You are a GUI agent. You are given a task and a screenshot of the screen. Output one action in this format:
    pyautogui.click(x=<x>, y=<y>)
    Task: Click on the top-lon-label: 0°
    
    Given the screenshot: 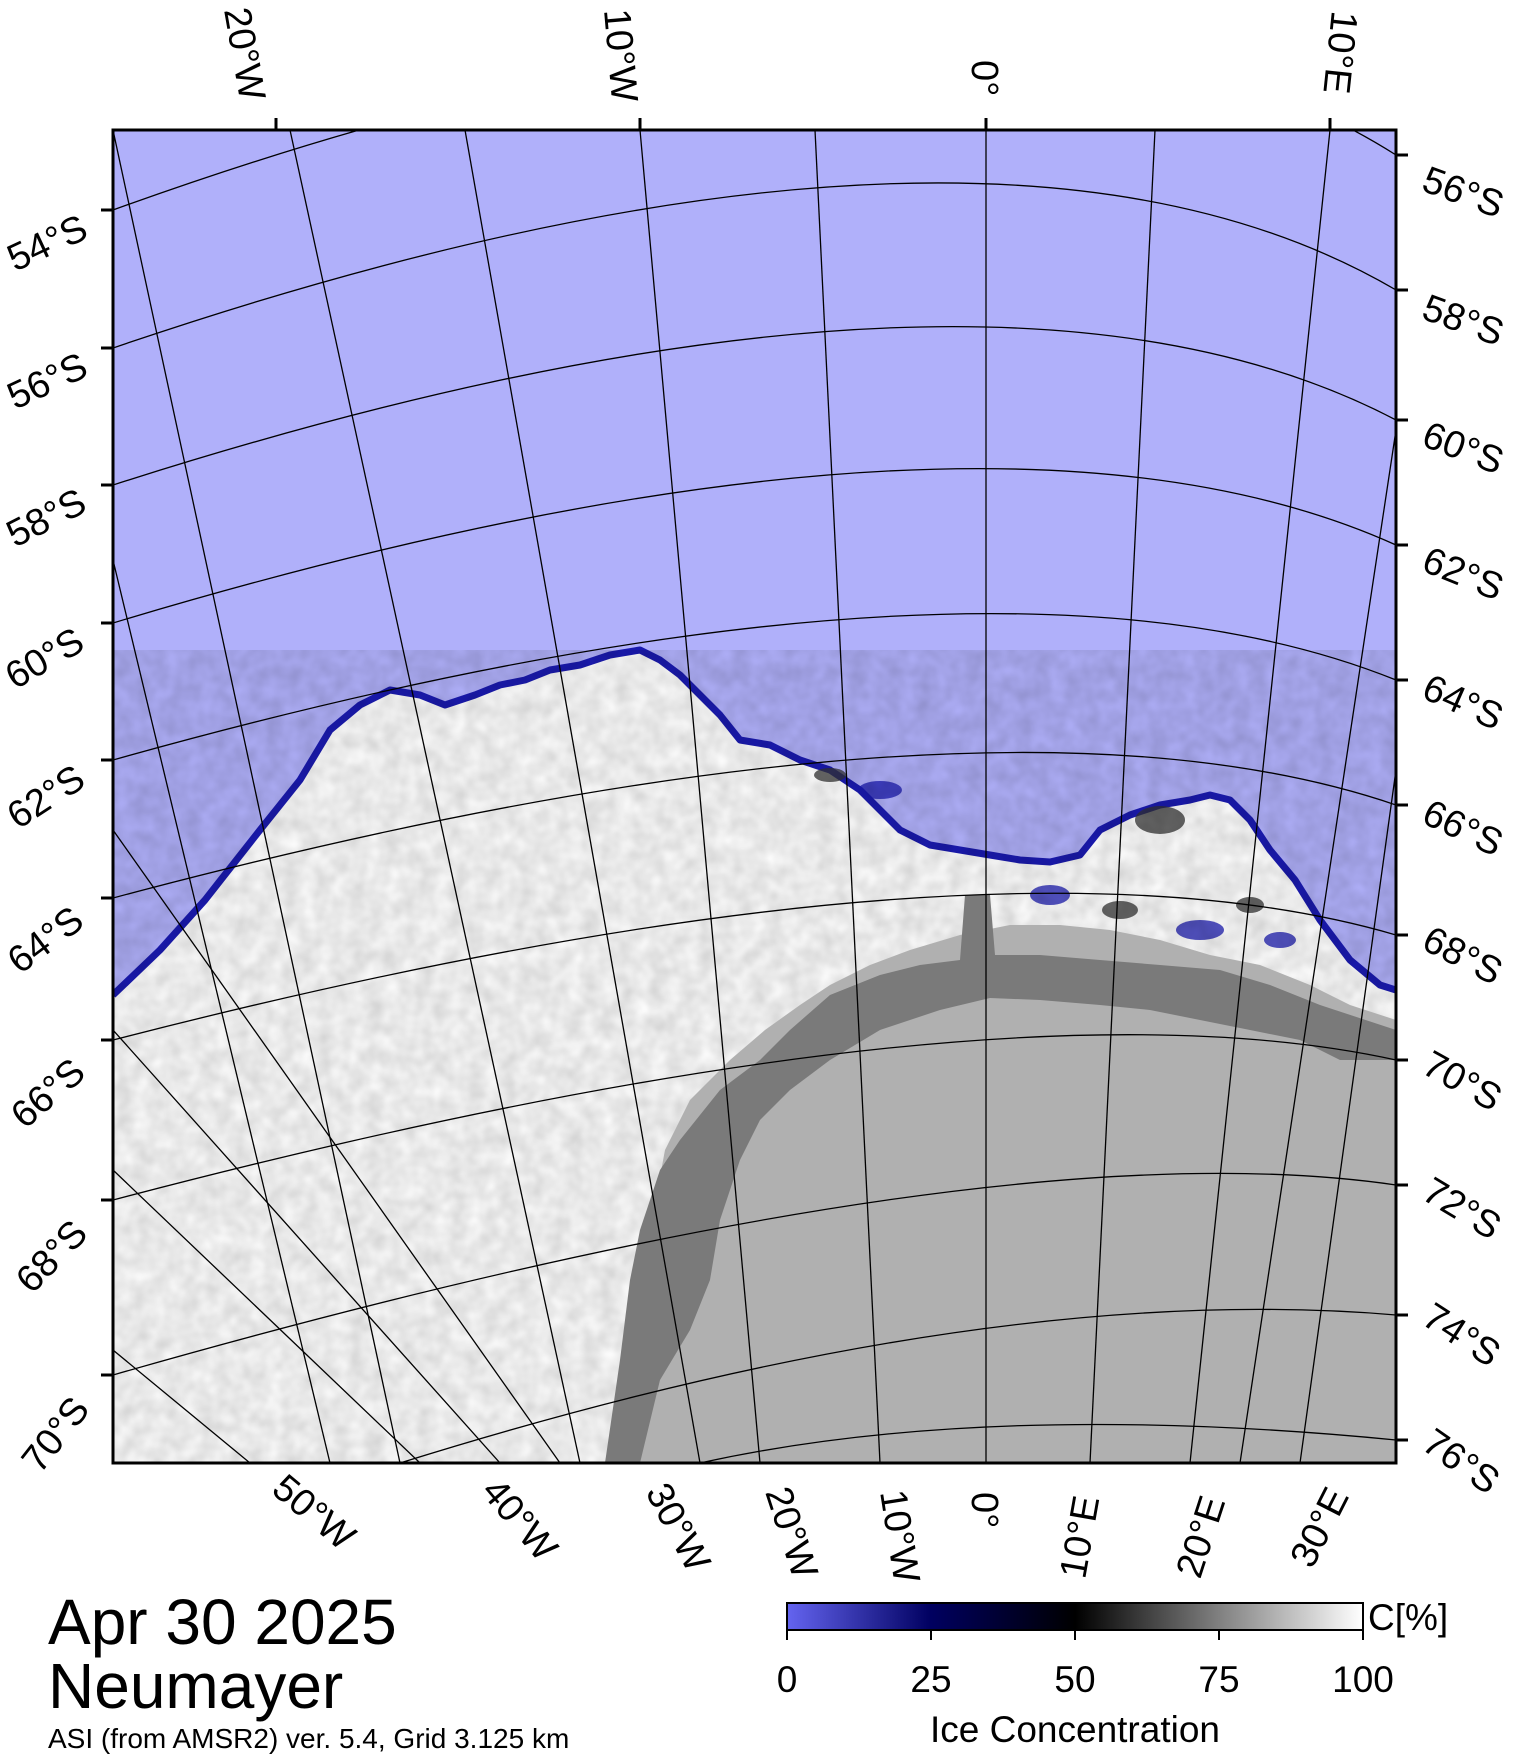 What is the action you would take?
    pyautogui.click(x=984, y=78)
    